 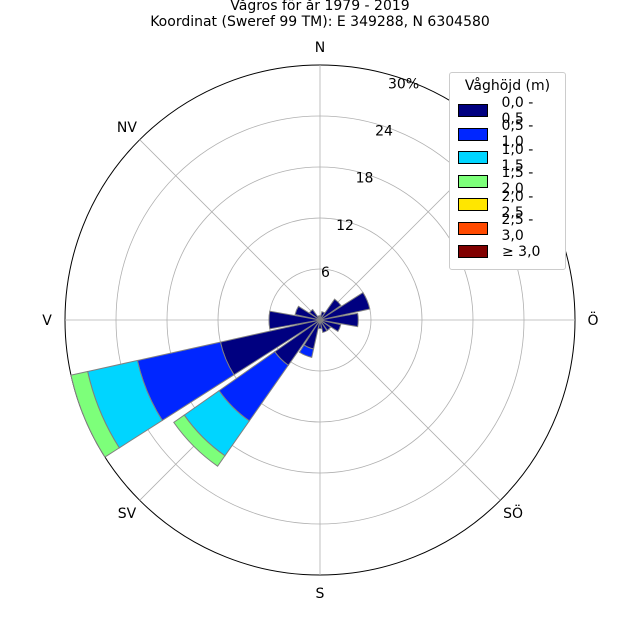 I want to click on direction-label: V, so click(x=47, y=321).